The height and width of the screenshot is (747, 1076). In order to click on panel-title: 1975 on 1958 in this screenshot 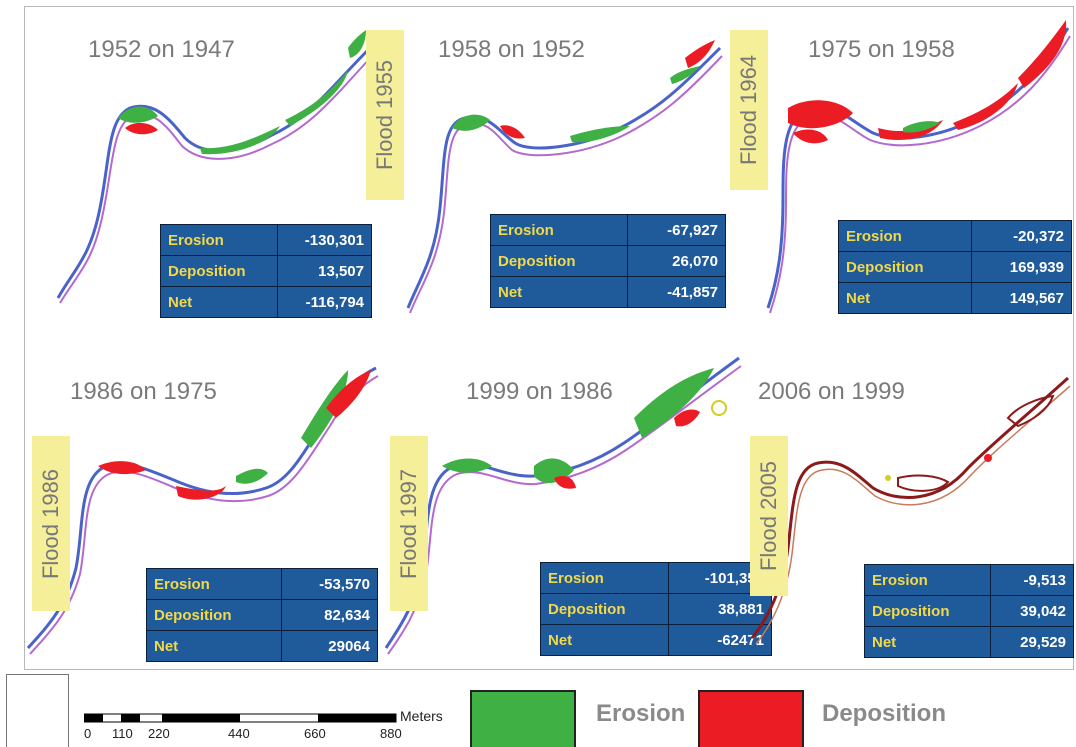, I will do `click(881, 49)`.